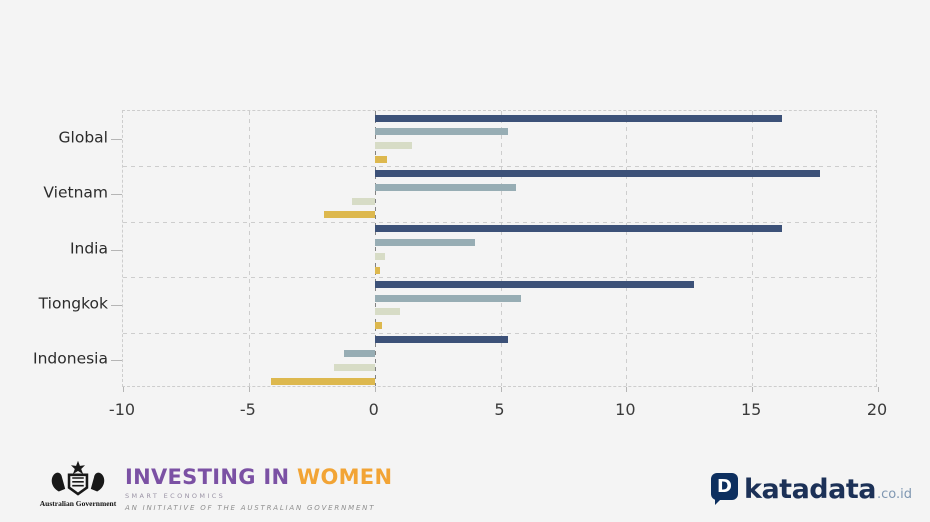 The width and height of the screenshot is (930, 522). Describe the element at coordinates (447, 298) in the screenshot. I see `bar-tiongkok-steel-blue` at that location.